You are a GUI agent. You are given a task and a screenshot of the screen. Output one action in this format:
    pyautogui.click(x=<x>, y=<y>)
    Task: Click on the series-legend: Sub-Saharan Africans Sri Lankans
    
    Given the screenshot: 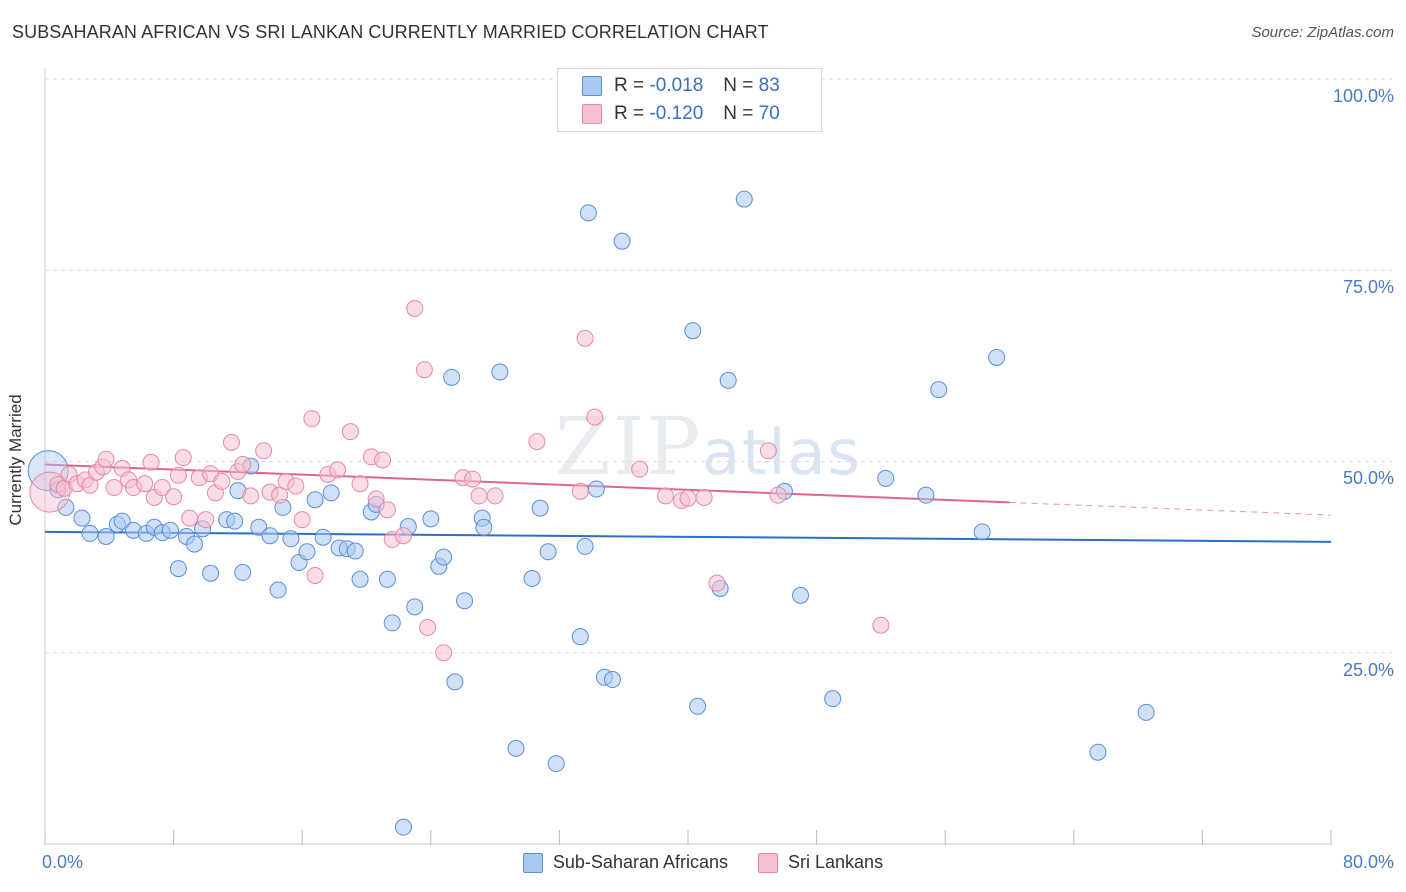 What is the action you would take?
    pyautogui.click(x=703, y=862)
    